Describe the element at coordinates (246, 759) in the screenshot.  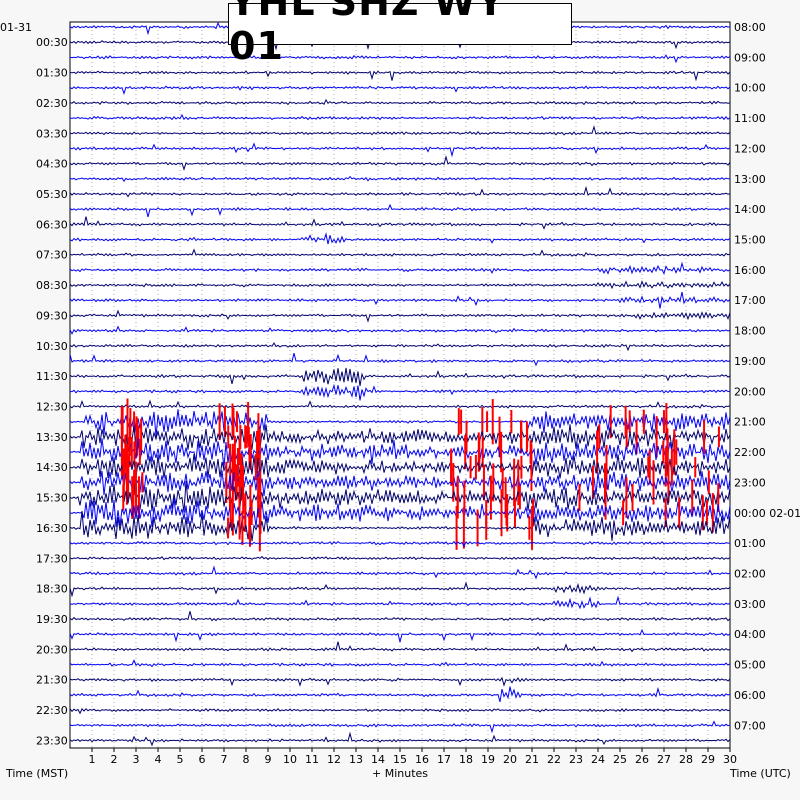
I see `minute-tick-label: 8` at that location.